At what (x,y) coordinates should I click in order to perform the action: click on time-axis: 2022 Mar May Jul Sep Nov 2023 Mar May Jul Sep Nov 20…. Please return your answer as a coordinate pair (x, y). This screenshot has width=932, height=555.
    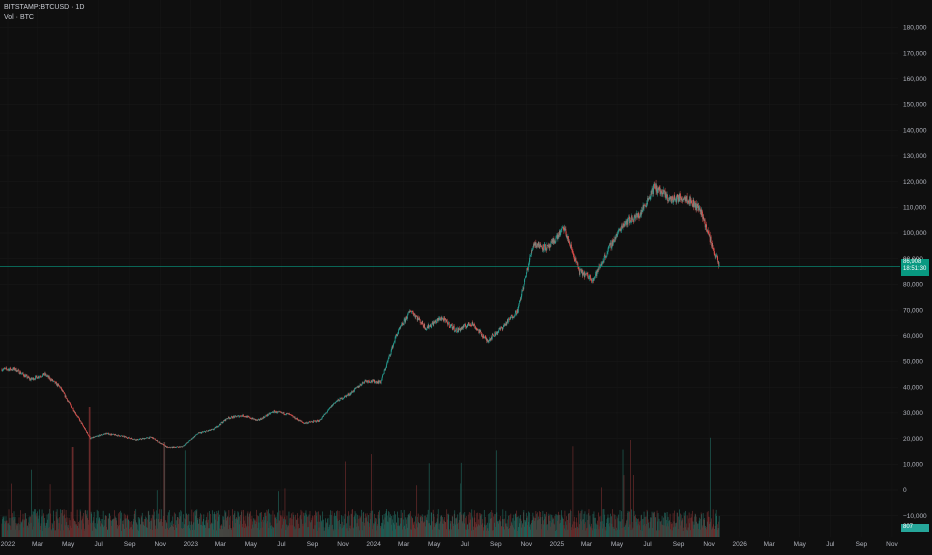
    Looking at the image, I should click on (450, 544).